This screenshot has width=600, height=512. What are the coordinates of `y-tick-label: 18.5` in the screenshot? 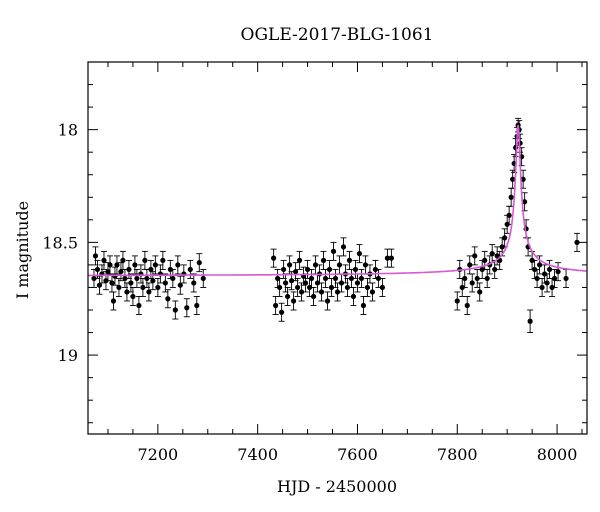 It's located at (60, 242).